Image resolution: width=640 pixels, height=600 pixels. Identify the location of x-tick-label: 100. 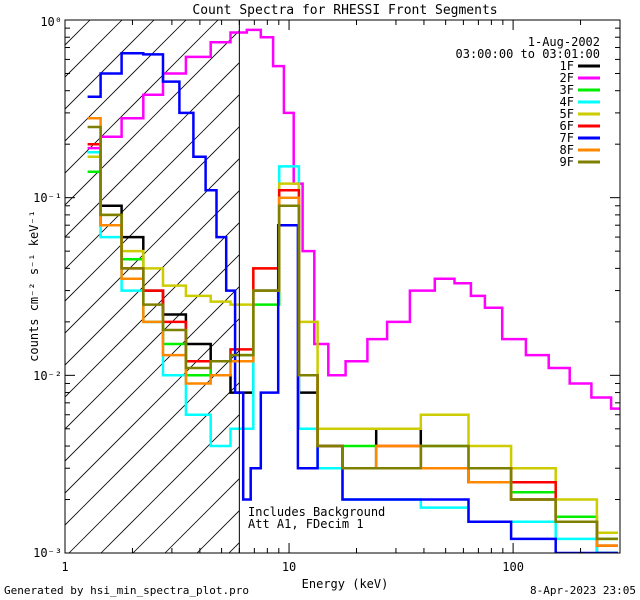
(513, 567).